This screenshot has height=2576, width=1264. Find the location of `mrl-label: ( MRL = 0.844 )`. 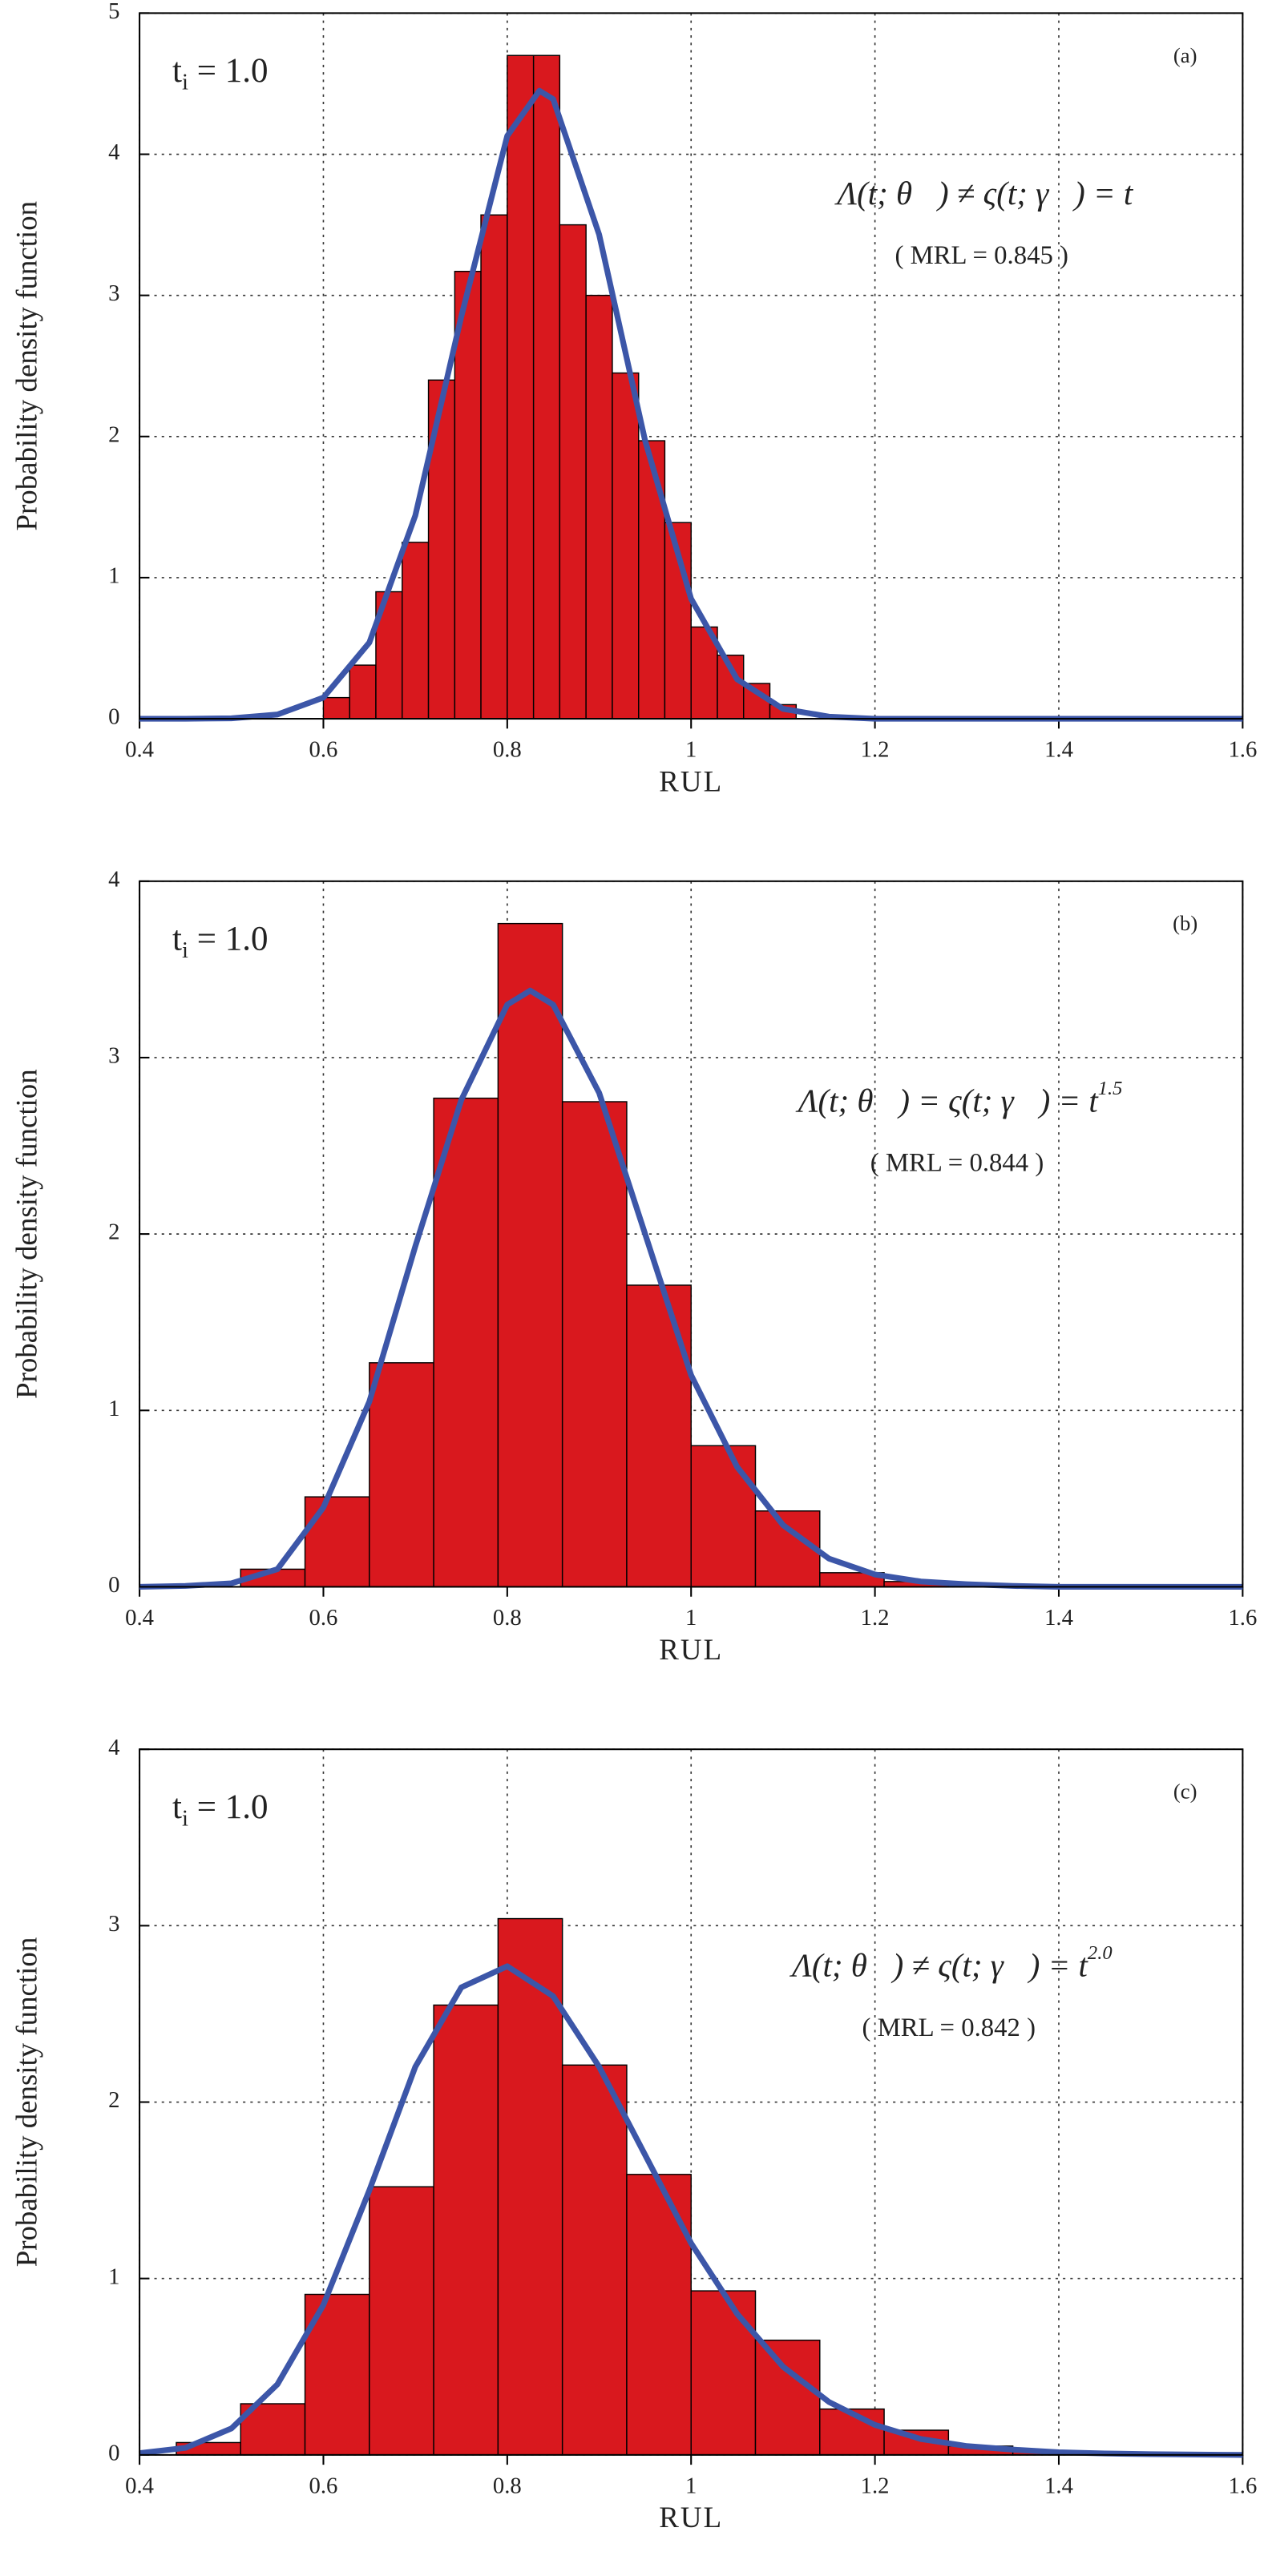

mrl-label: ( MRL = 0.844 ) is located at coordinates (957, 1163).